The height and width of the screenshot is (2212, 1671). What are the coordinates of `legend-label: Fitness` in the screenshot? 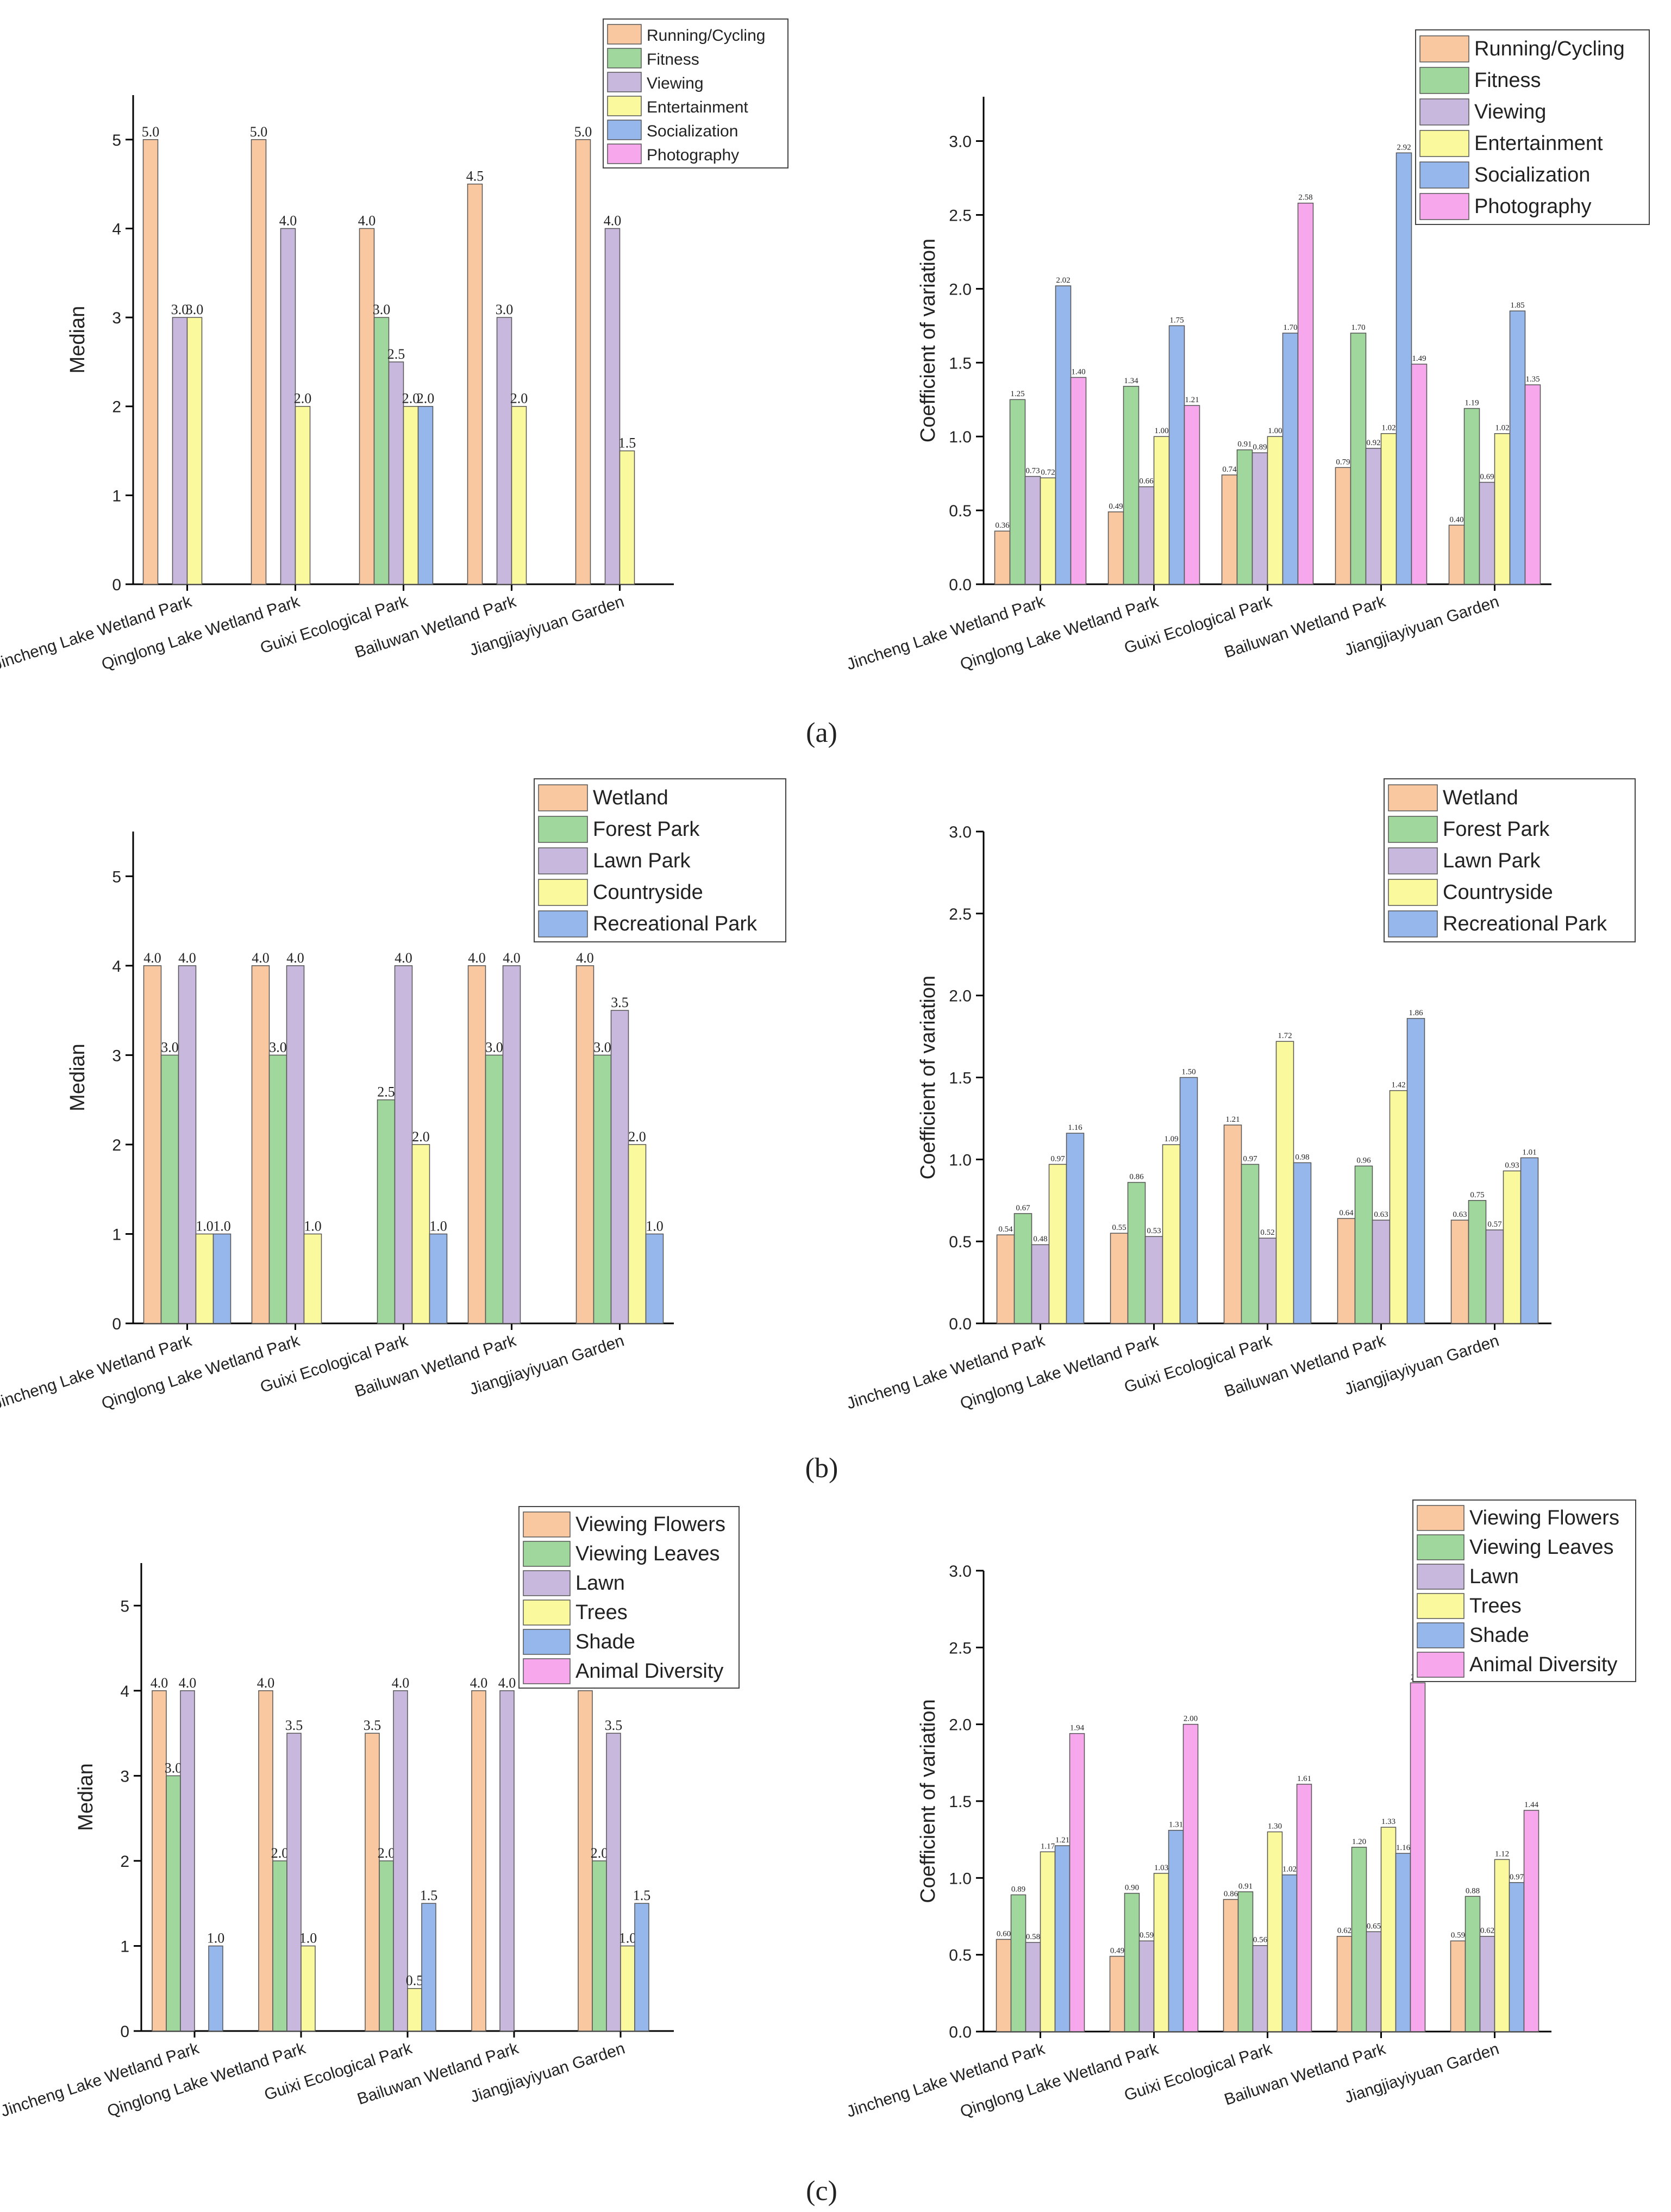 It's located at (673, 59).